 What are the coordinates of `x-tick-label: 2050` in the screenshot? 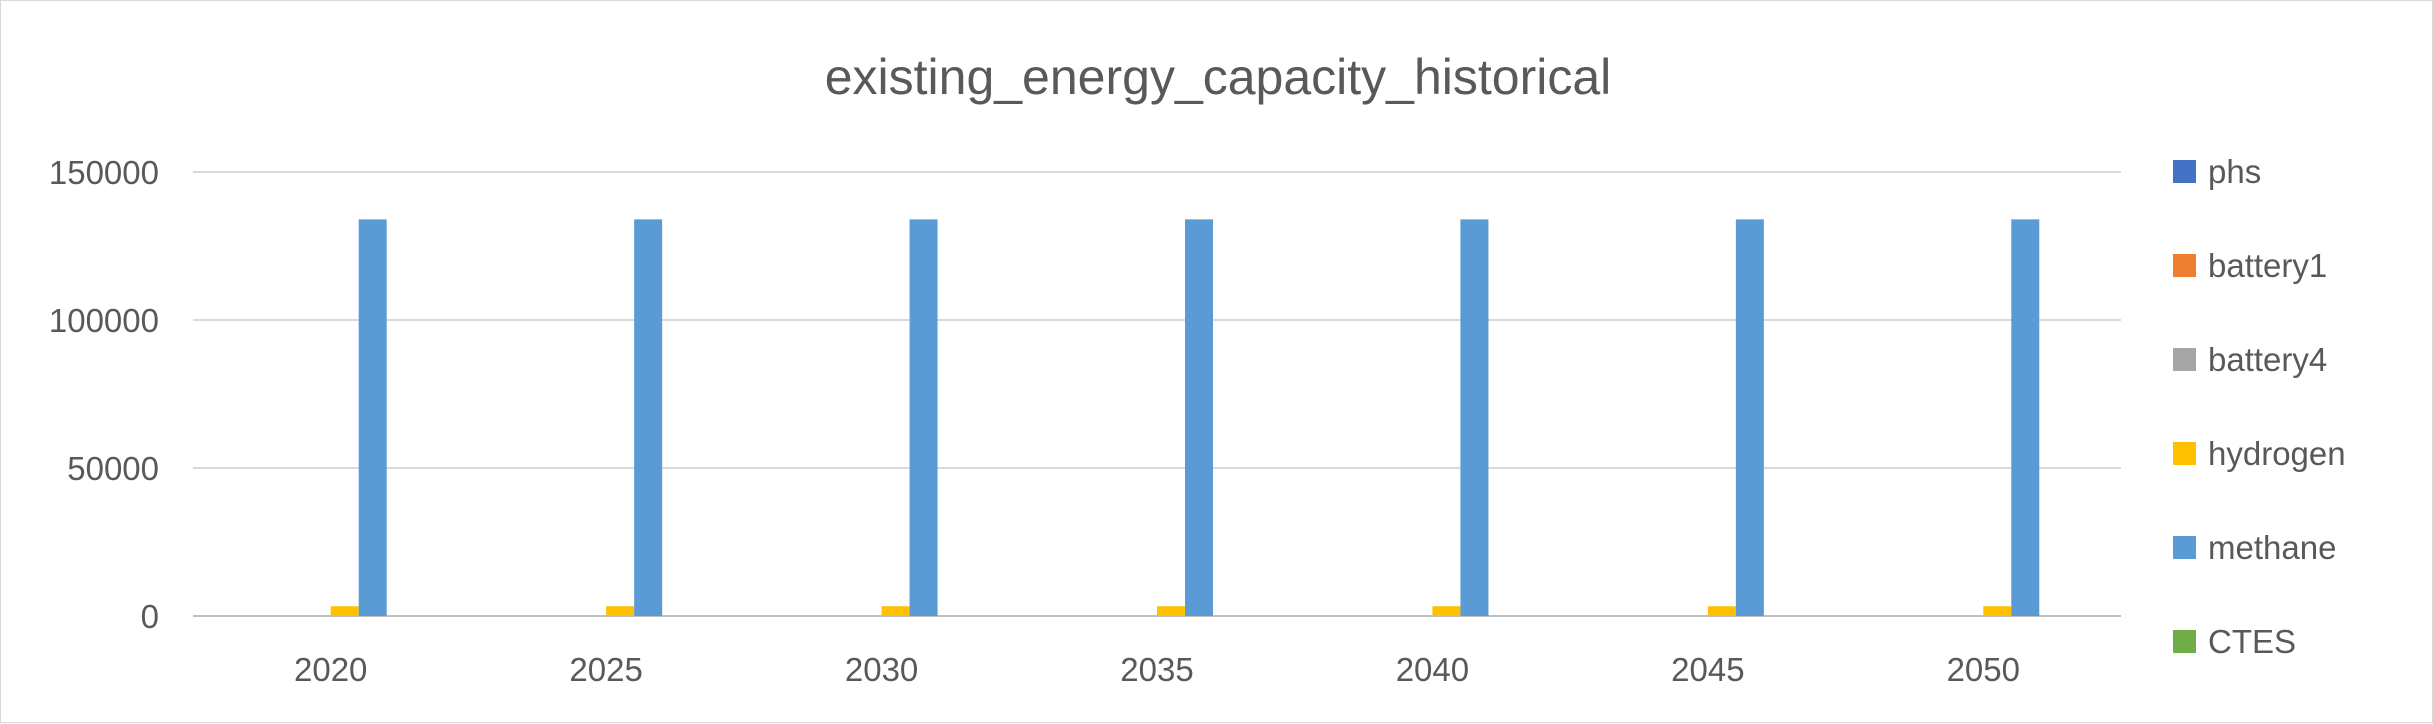 It's located at (1983, 669).